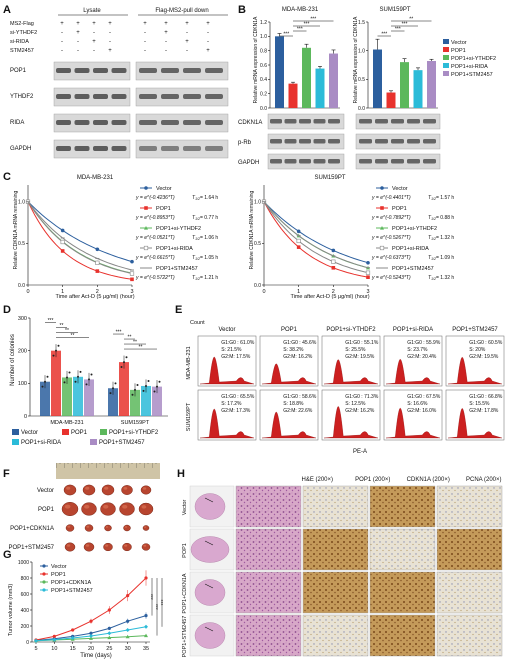 This screenshot has height=660, width=506. What do you see at coordinates (182, 123) in the screenshot?
I see `a-blot-pulldown` at bounding box center [182, 123].